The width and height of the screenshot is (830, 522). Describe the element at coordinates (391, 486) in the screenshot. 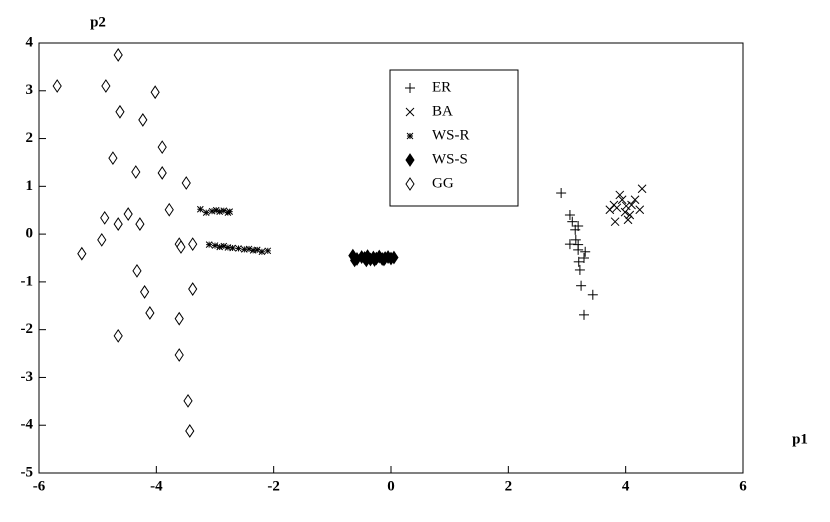

I see `x-tick-label: 0` at that location.